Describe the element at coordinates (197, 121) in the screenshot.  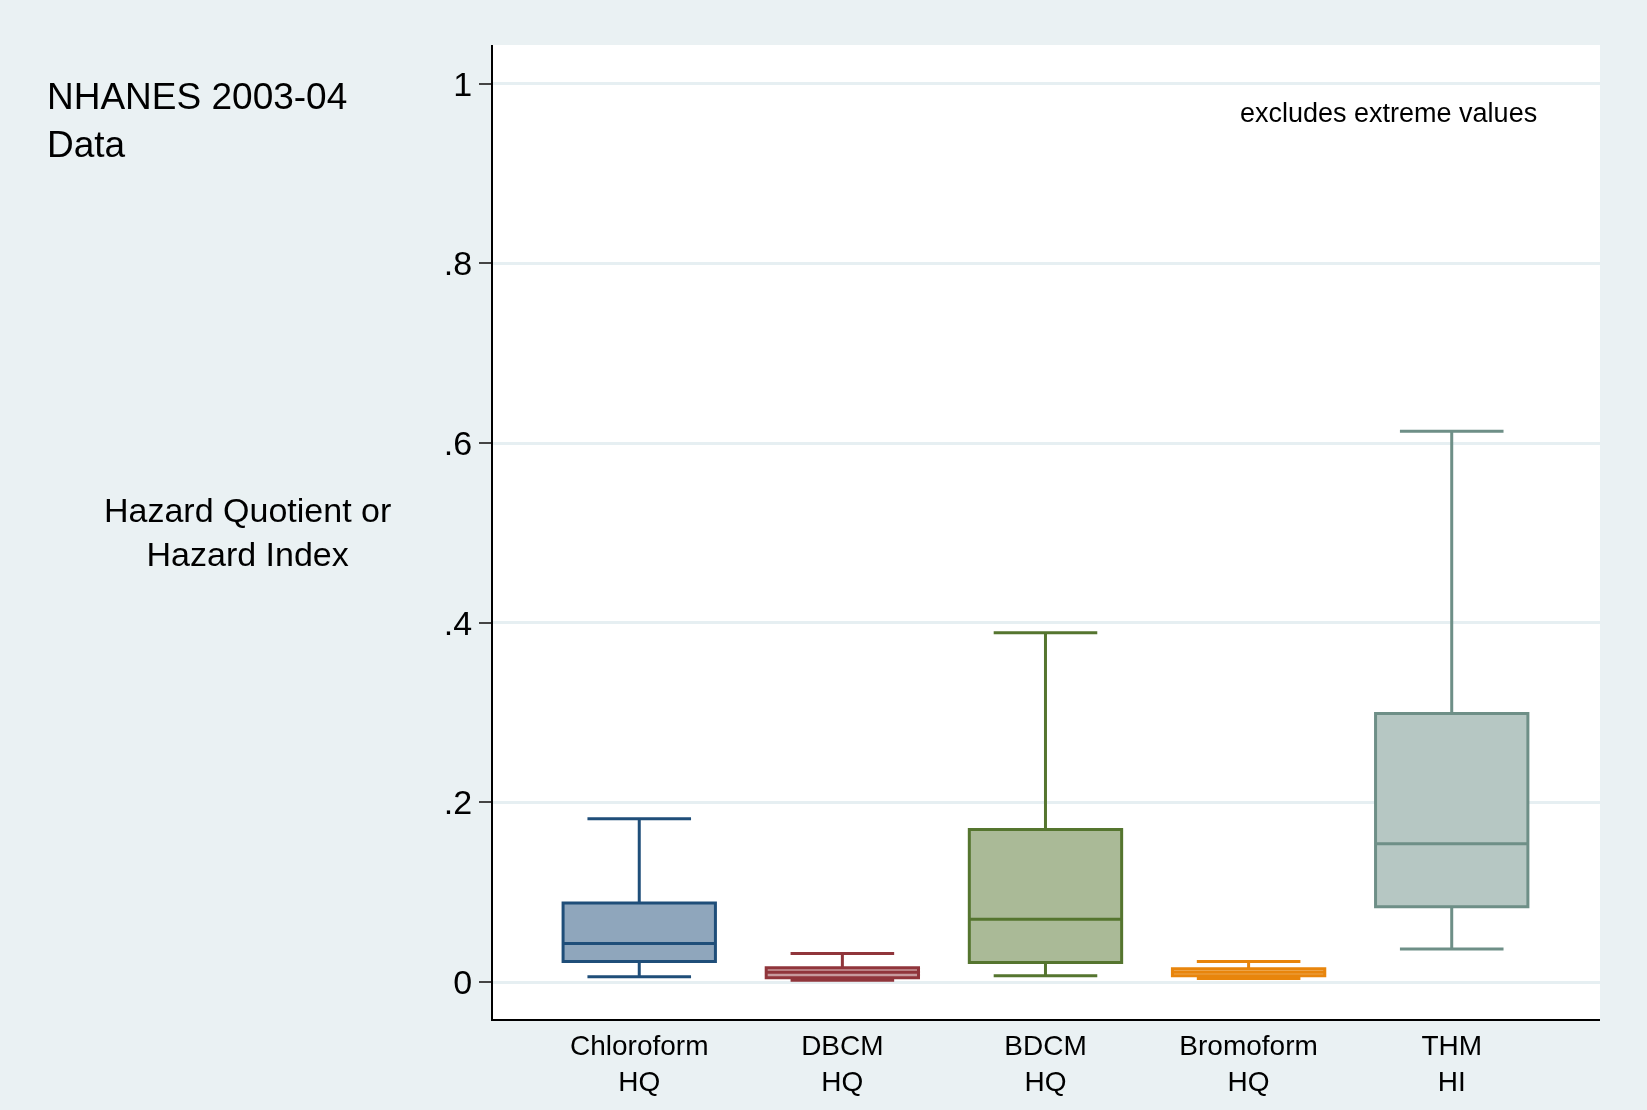
I see `text: NHANES 2003-04 Data` at that location.